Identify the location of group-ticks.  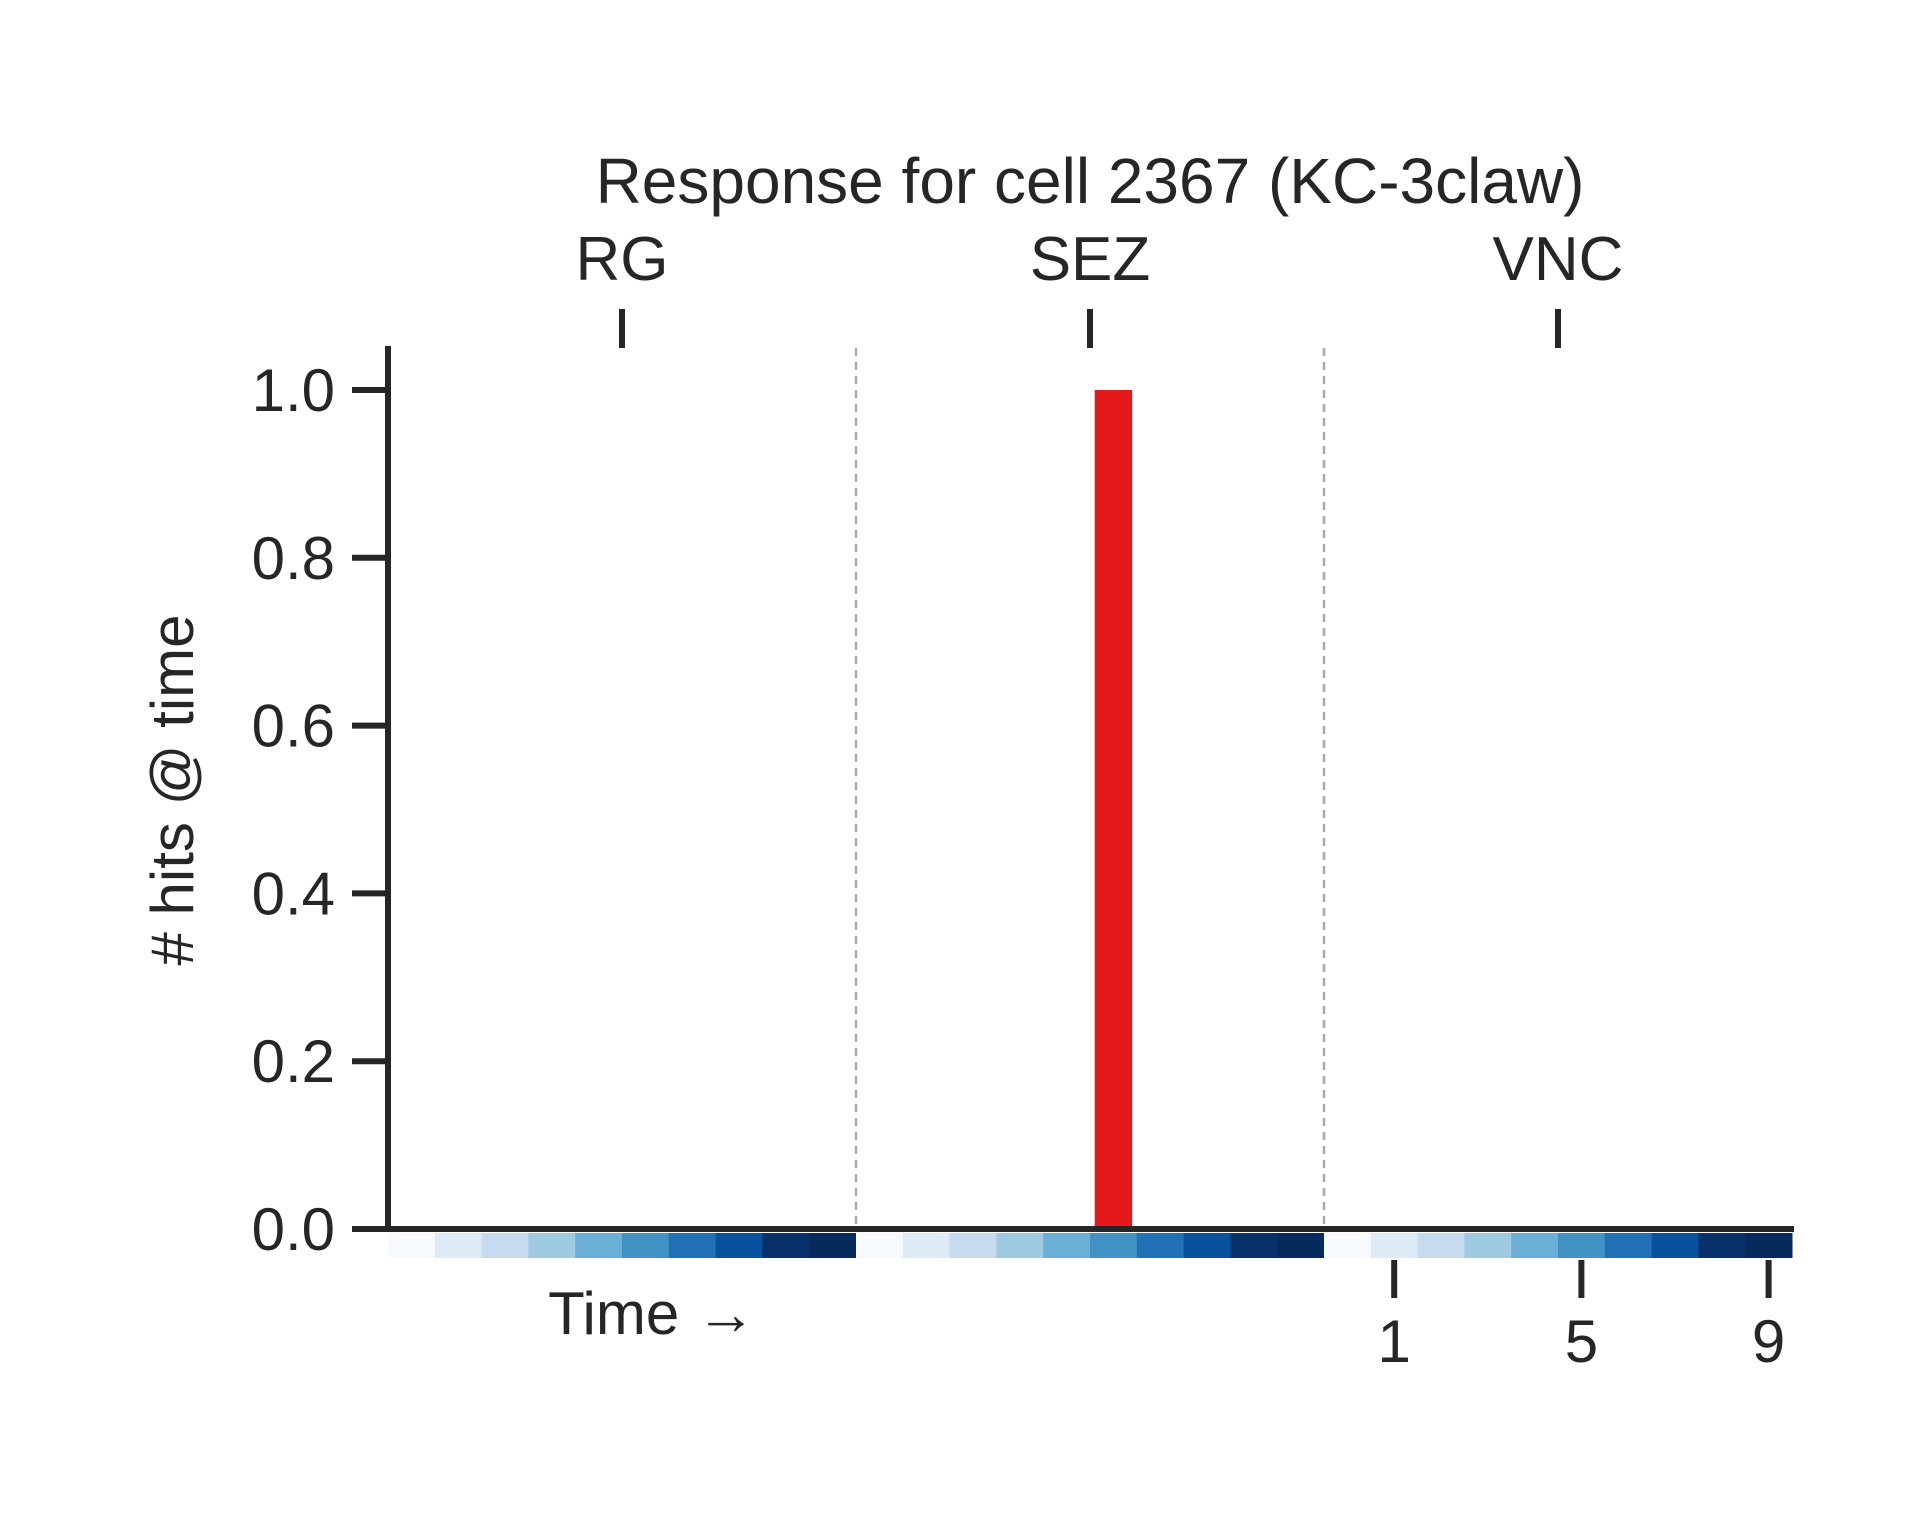
(1090, 328).